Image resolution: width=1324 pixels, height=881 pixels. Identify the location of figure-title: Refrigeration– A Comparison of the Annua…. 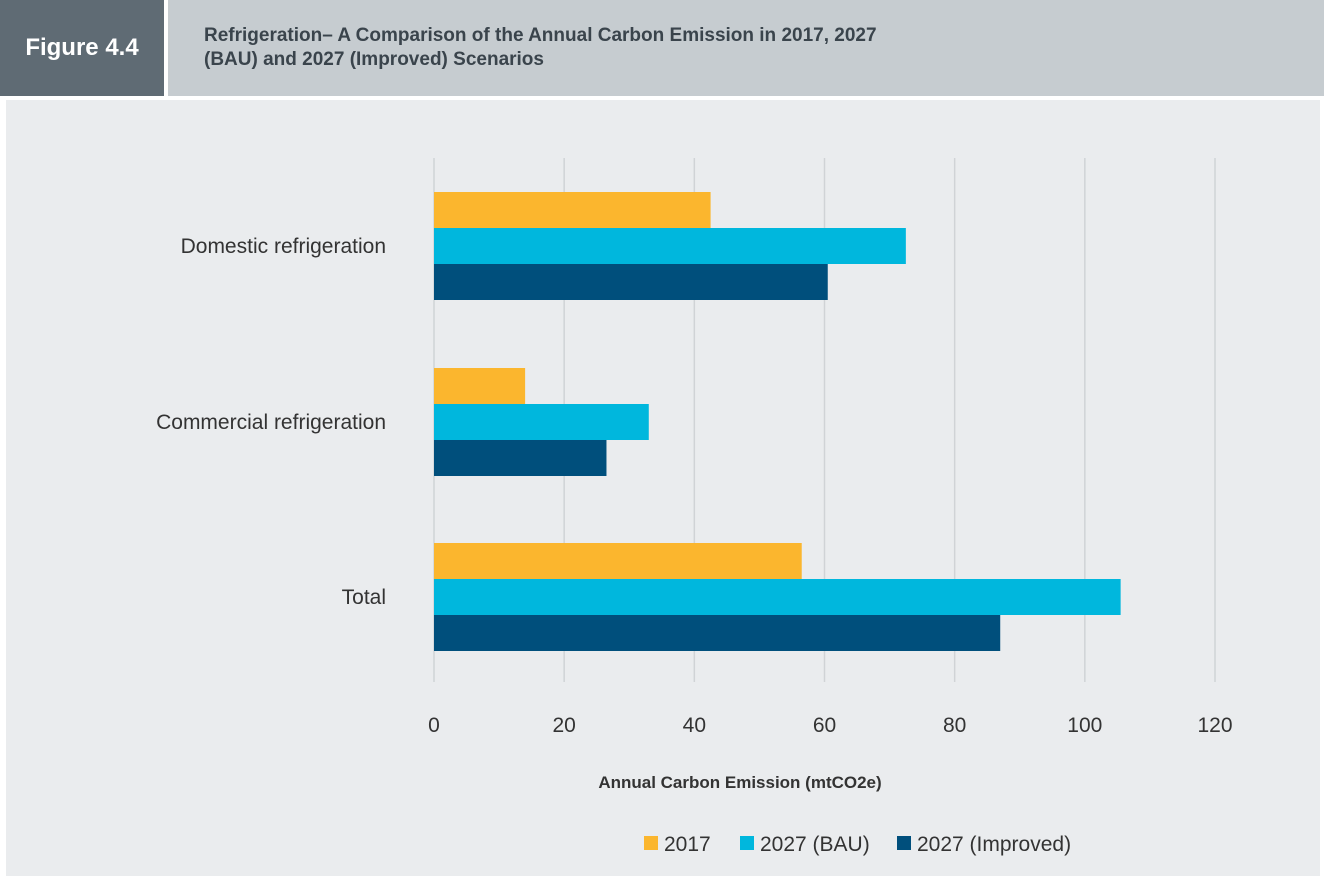
(540, 47).